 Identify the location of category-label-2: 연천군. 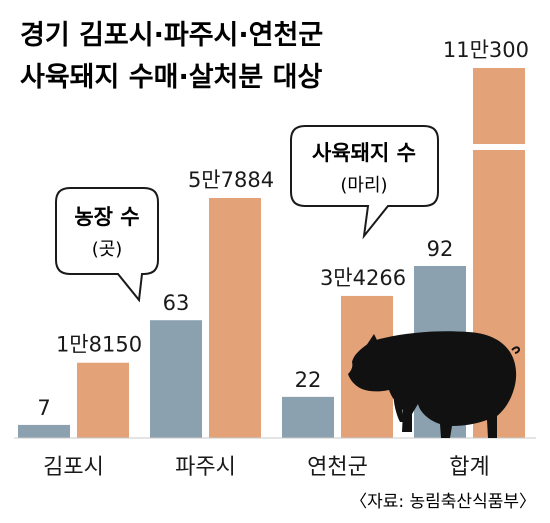
(337, 467).